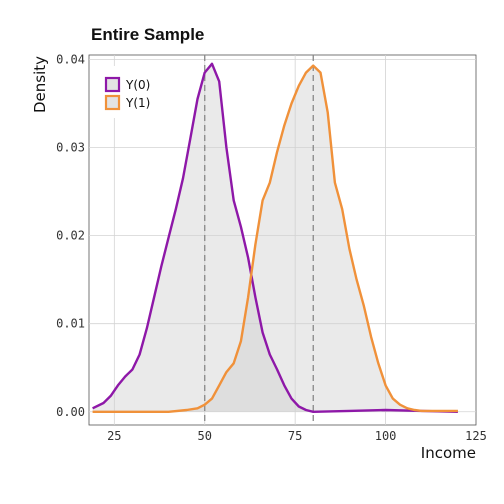  Describe the element at coordinates (386, 436) in the screenshot. I see `x-tick-label: 100` at that location.